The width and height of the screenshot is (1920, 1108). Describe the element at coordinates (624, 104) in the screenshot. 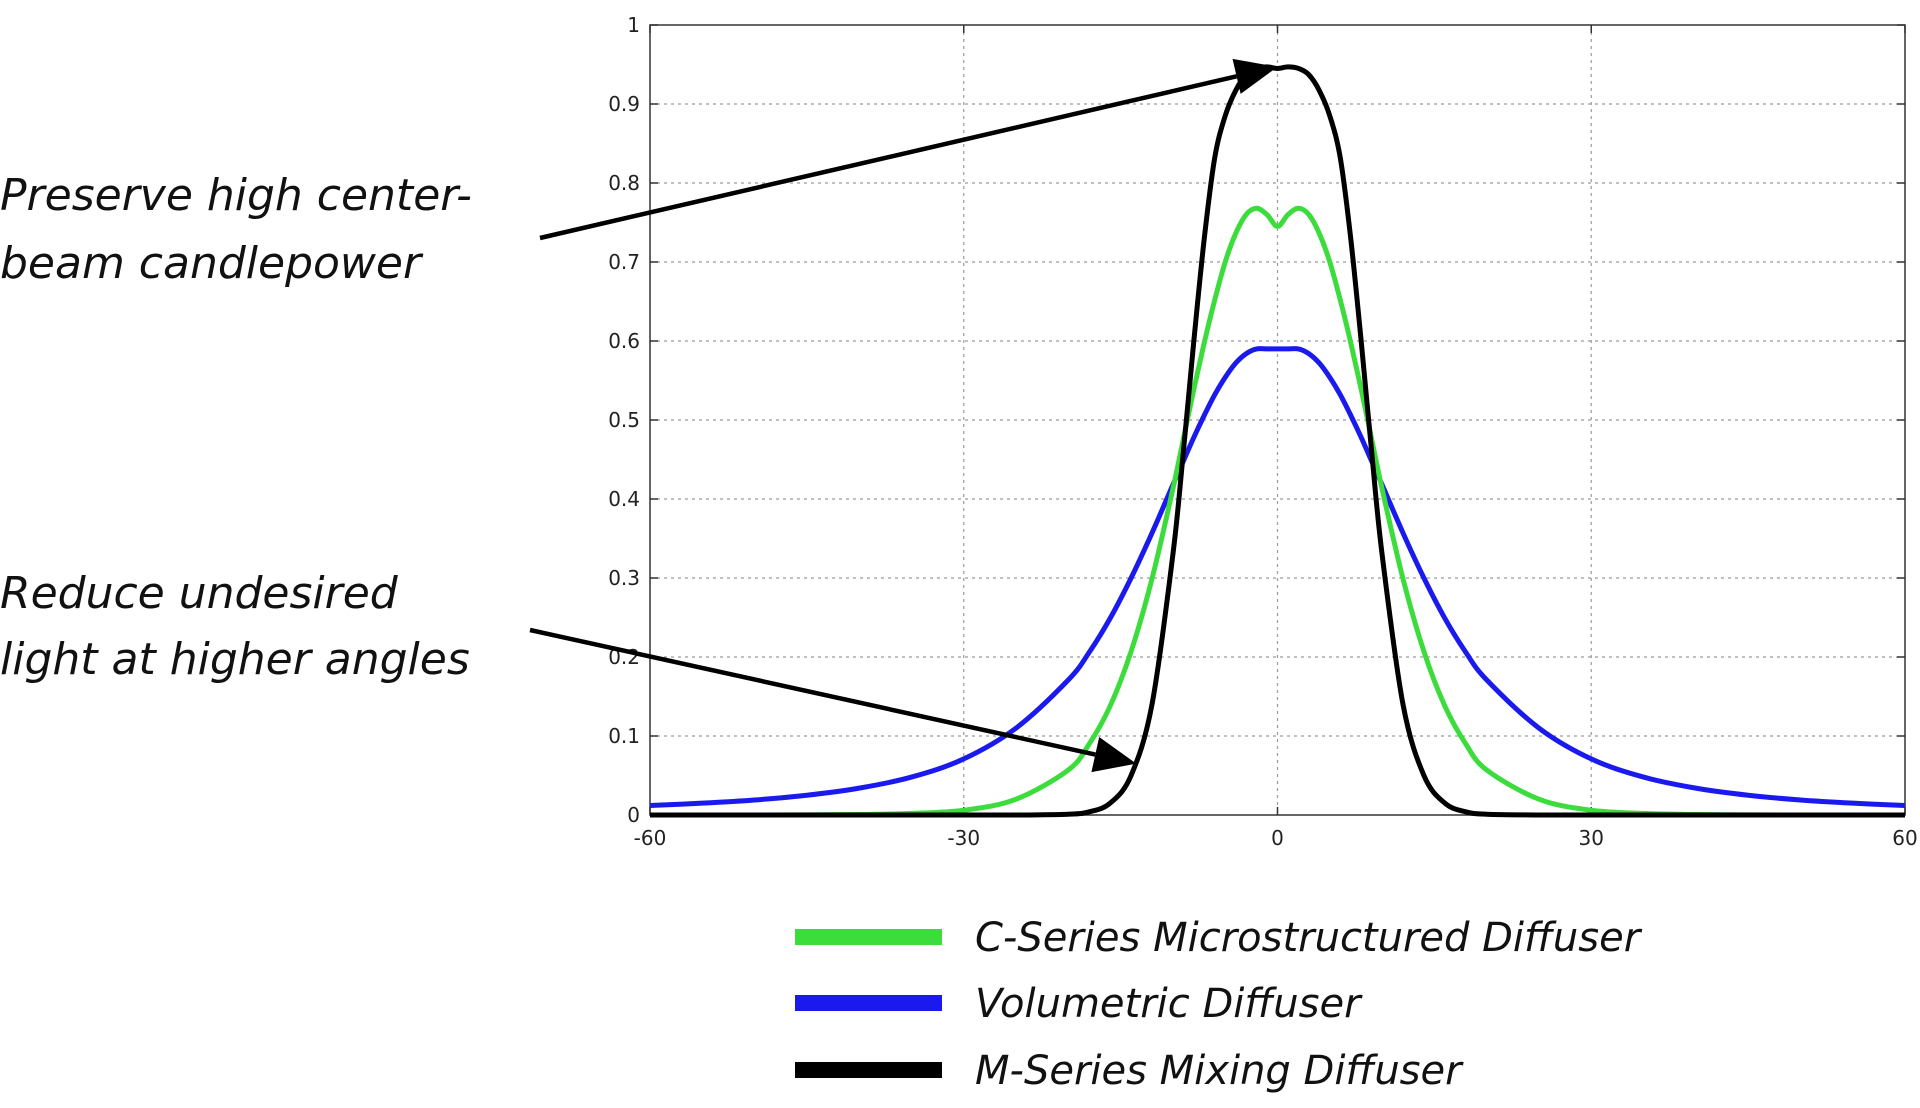

I see `y-tick-label: 0.9` at that location.